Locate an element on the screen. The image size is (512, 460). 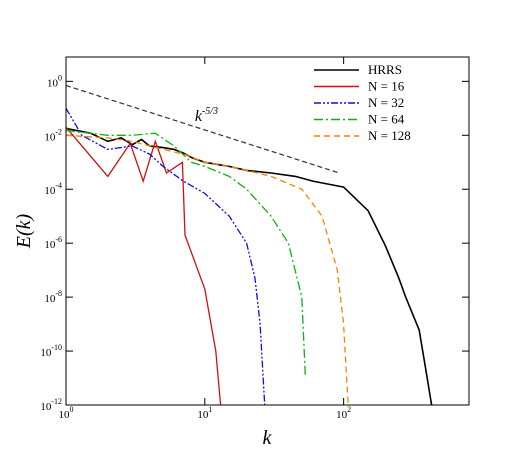
legend-label: N = 32 is located at coordinates (386, 102).